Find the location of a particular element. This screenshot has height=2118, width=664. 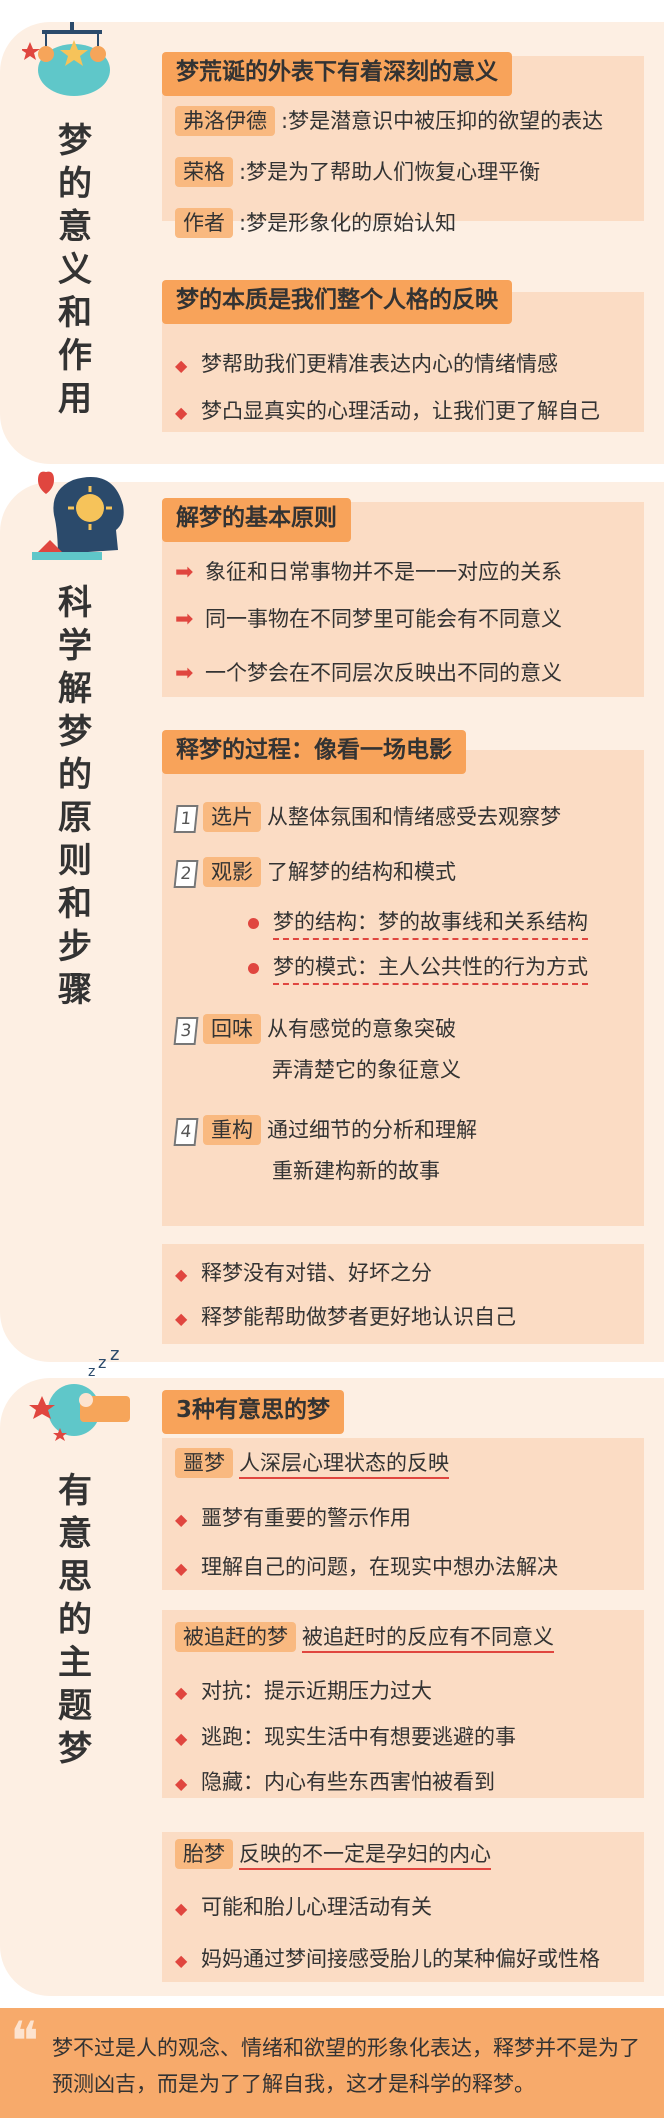

principle-item: ➡ 一个梦会在不同层次反映出不同的意义 is located at coordinates (368, 673).